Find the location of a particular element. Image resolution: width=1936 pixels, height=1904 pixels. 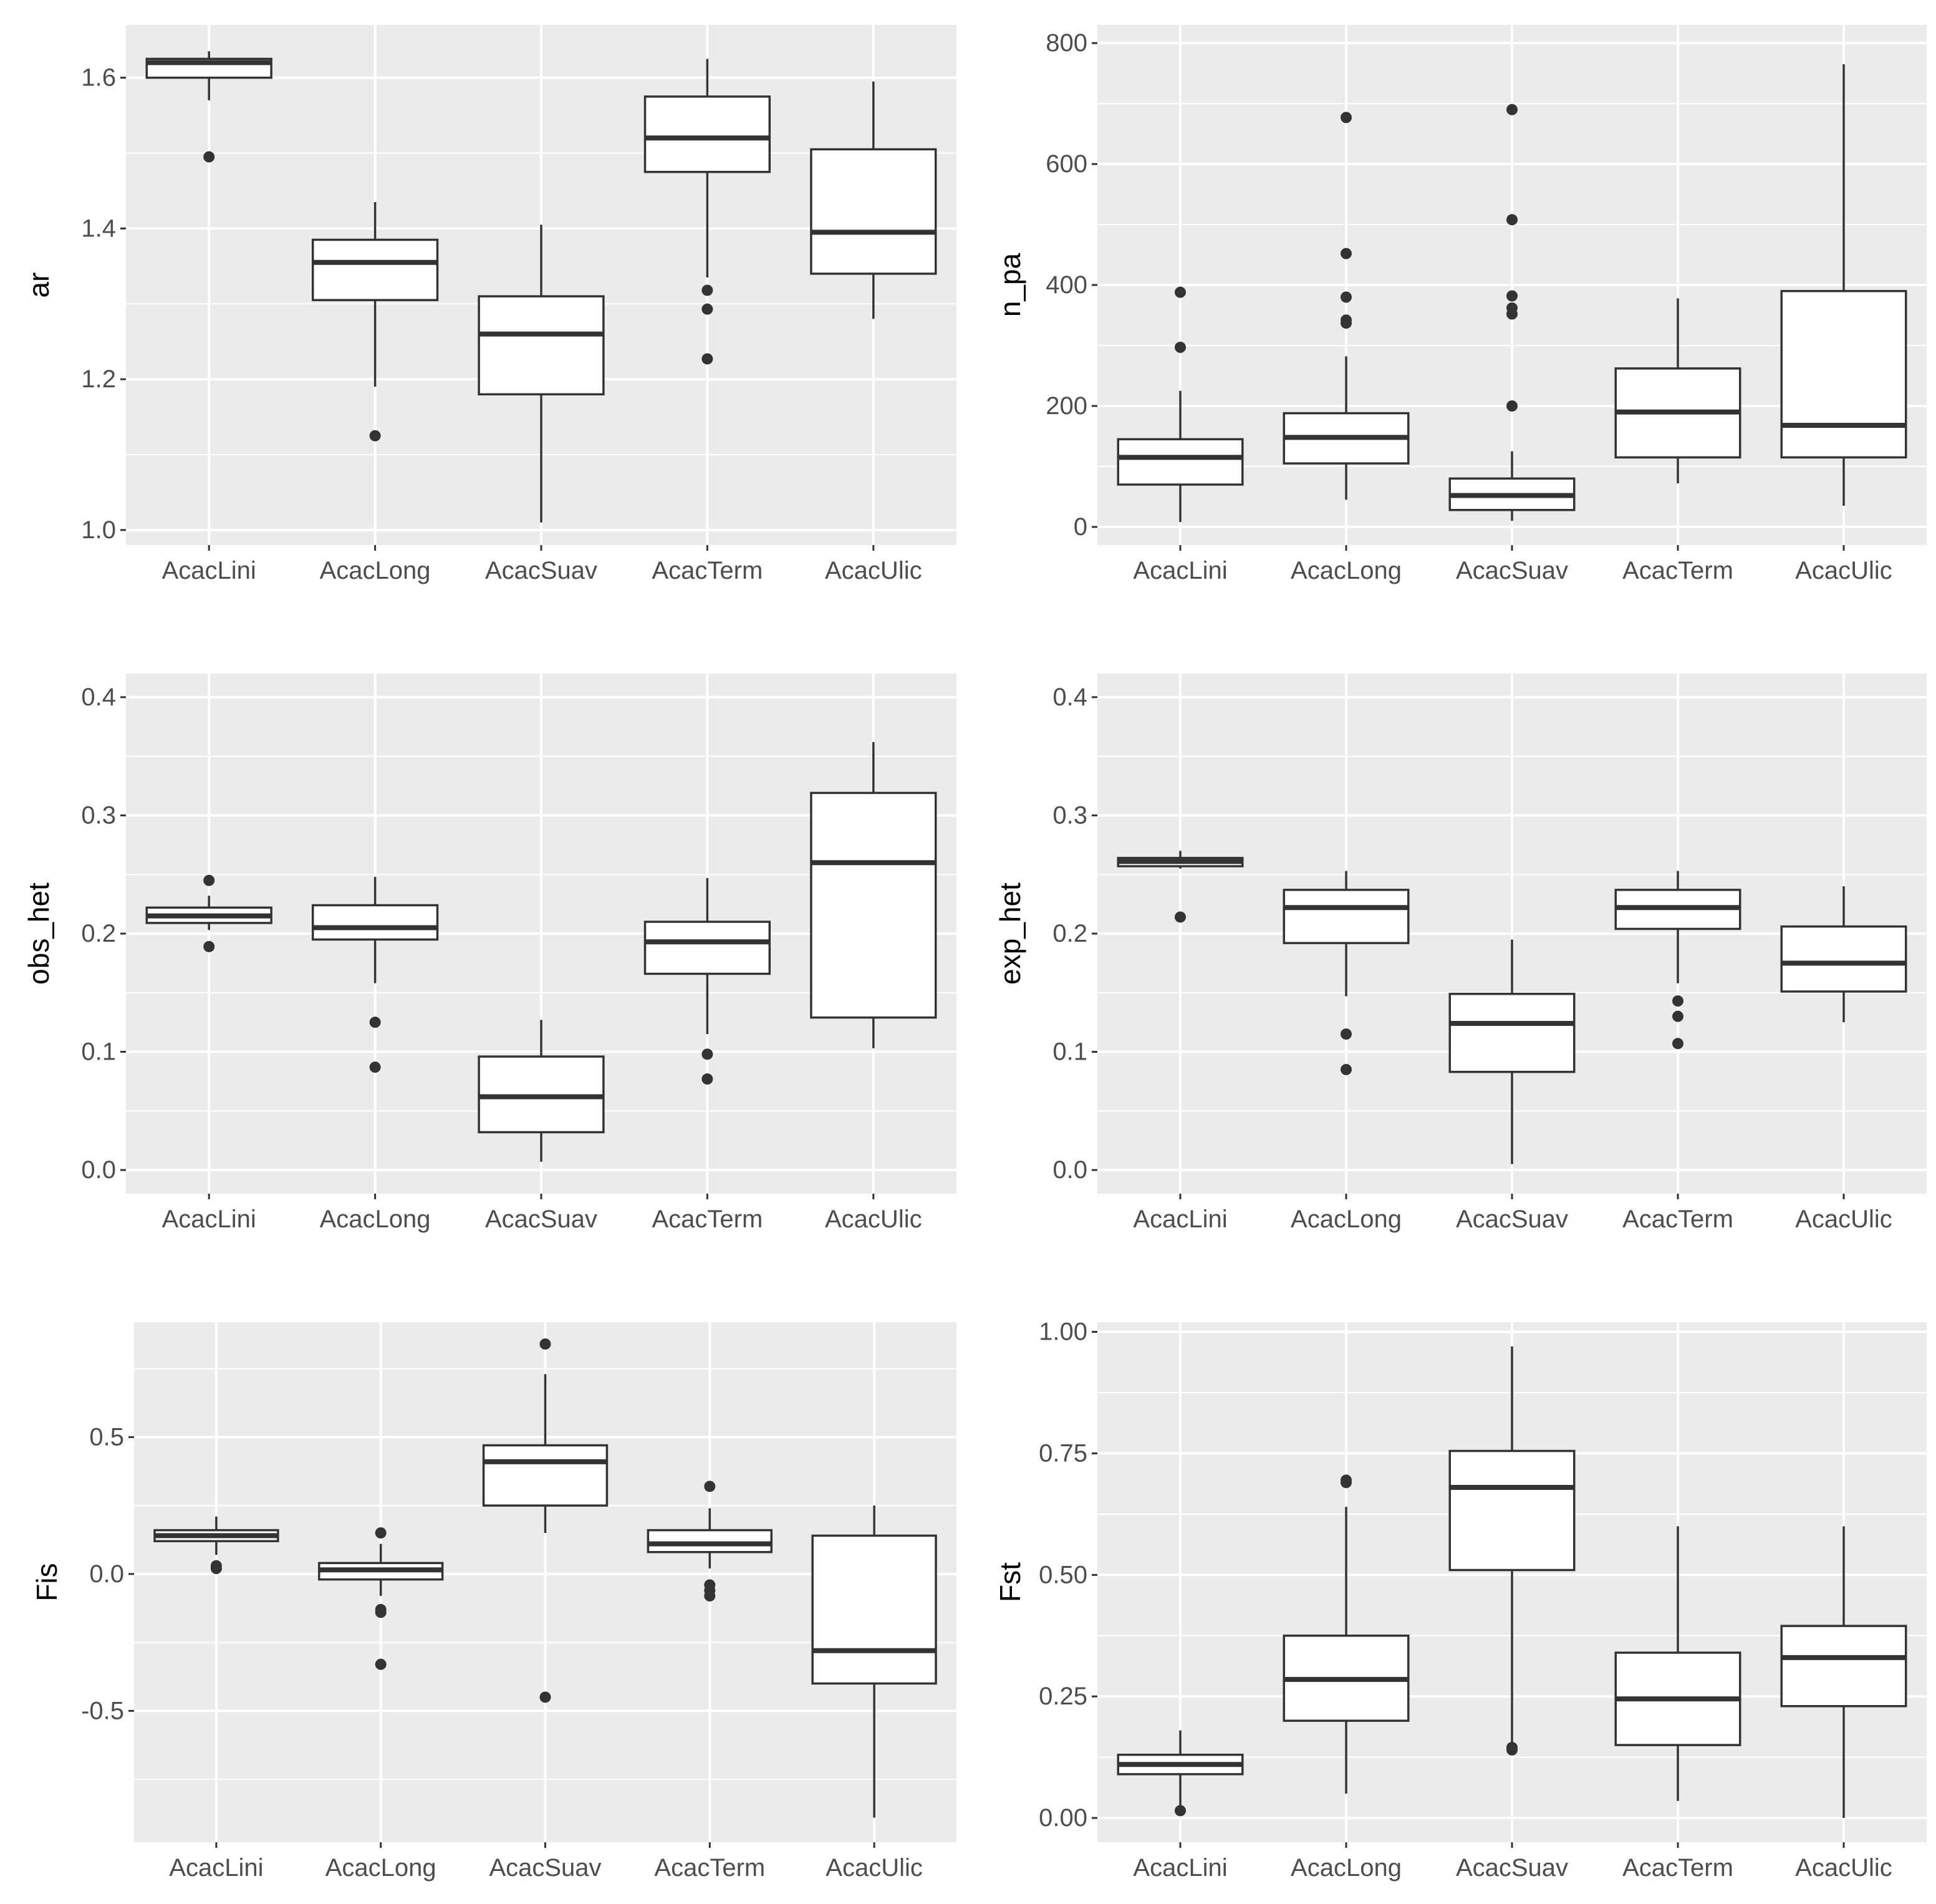

x-tick-label: AcacTerm is located at coordinates (709, 1868).